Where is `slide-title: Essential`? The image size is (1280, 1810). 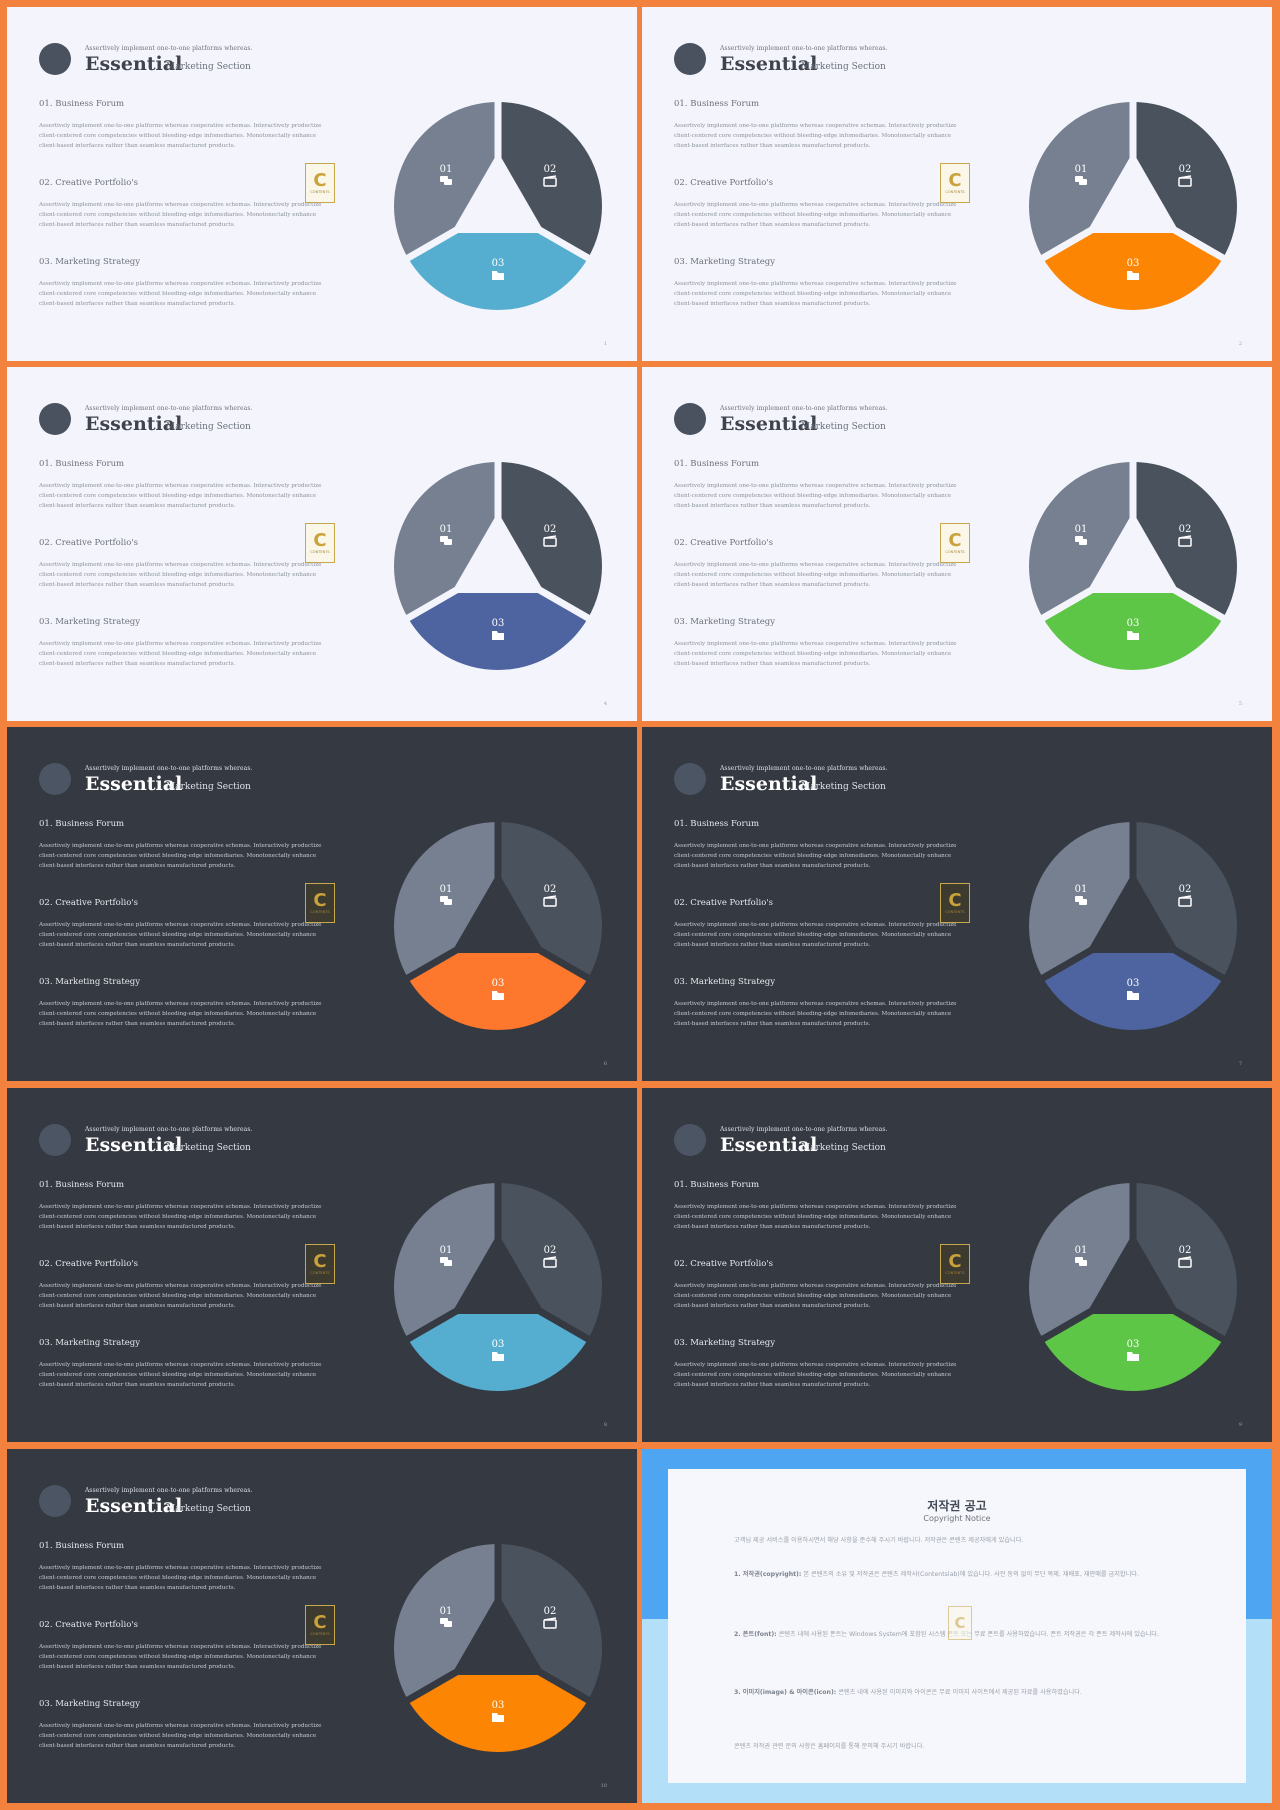 slide-title: Essential is located at coordinates (134, 784).